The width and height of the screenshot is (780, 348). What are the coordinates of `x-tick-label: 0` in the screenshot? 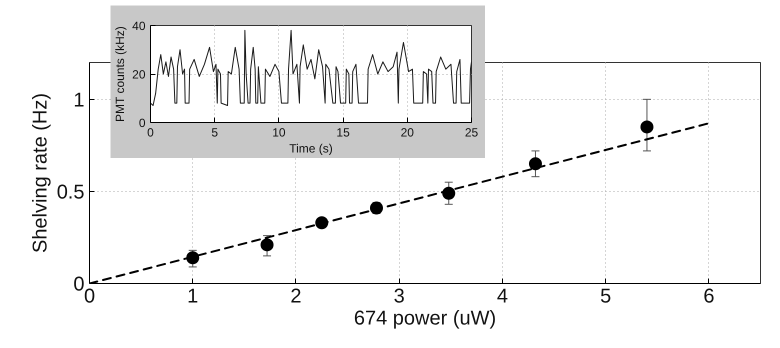 It's located at (150, 133).